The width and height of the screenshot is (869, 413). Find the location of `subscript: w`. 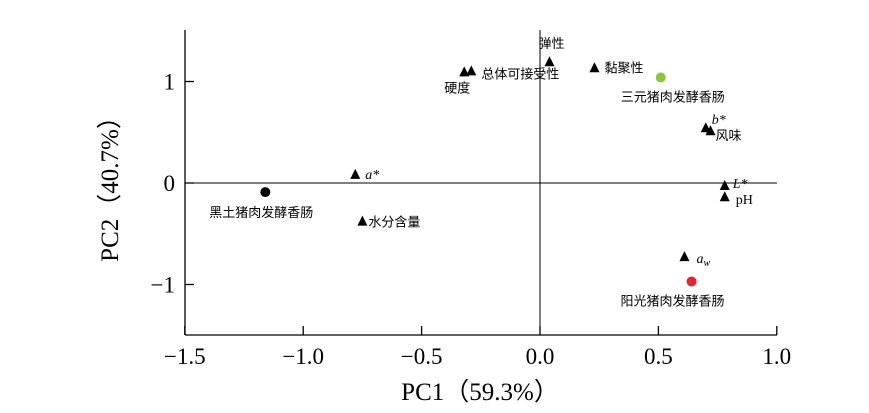

subscript: w is located at coordinates (706, 263).